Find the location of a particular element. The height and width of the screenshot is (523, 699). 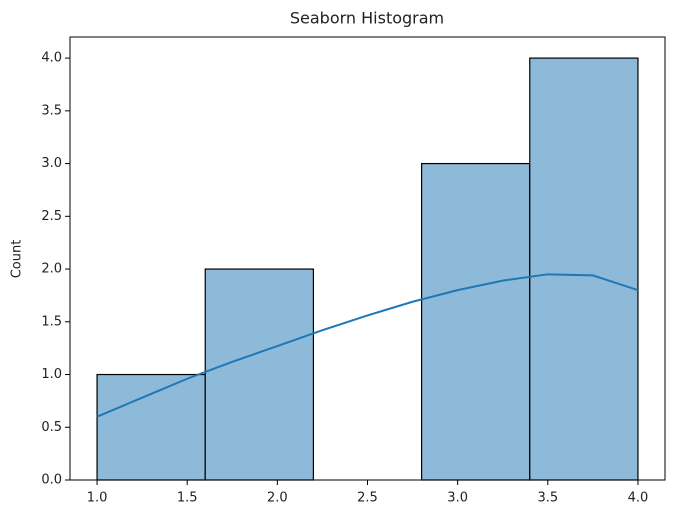

y-tick-label: 1.5 is located at coordinates (51, 321).